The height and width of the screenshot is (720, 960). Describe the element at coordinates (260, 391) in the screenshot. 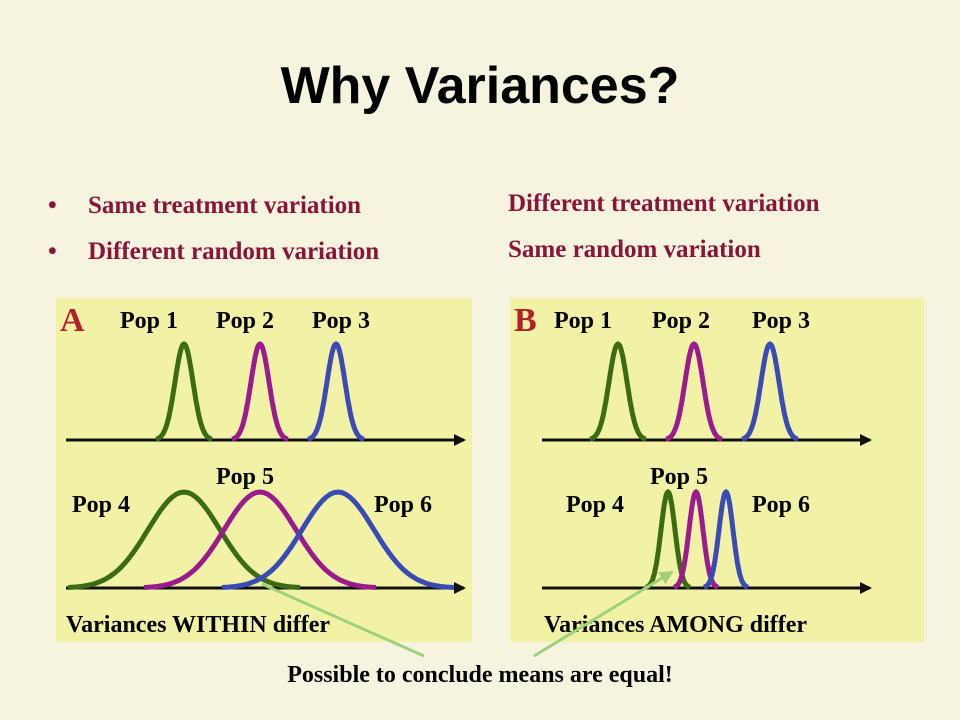

I see `panel-a-pop2-curve` at that location.